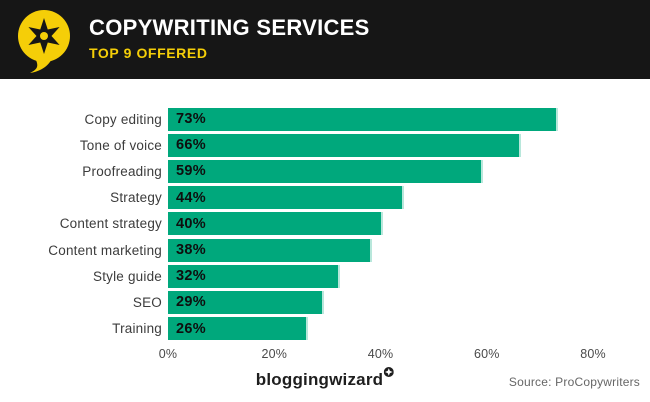 The image size is (650, 402). Describe the element at coordinates (319, 379) in the screenshot. I see `brand-name: bloggingwizard` at that location.